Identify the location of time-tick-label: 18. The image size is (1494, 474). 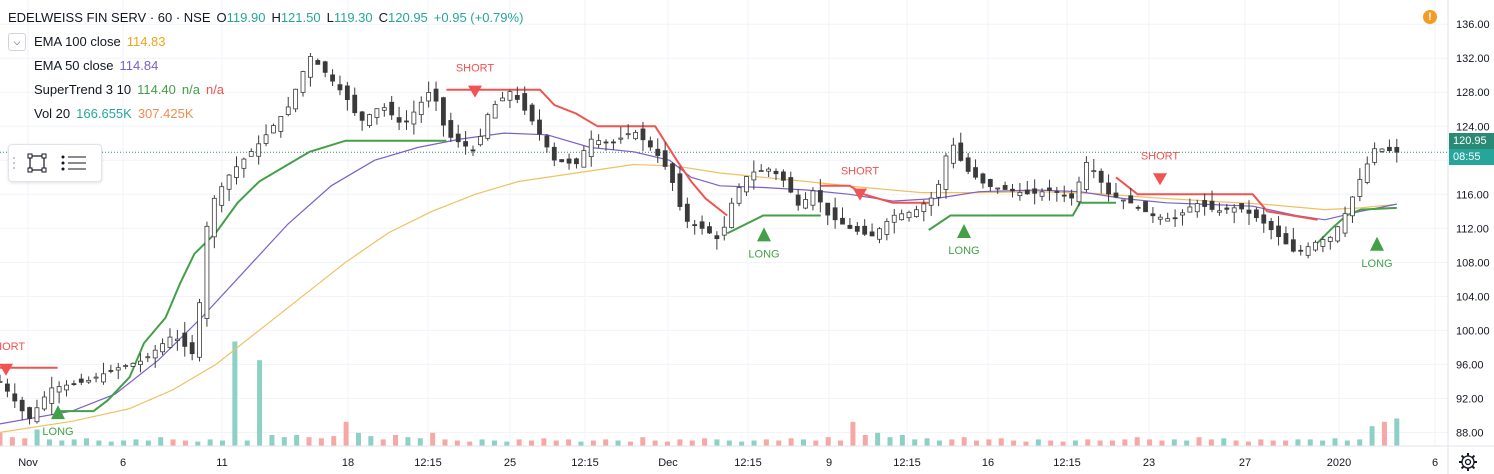
(348, 463).